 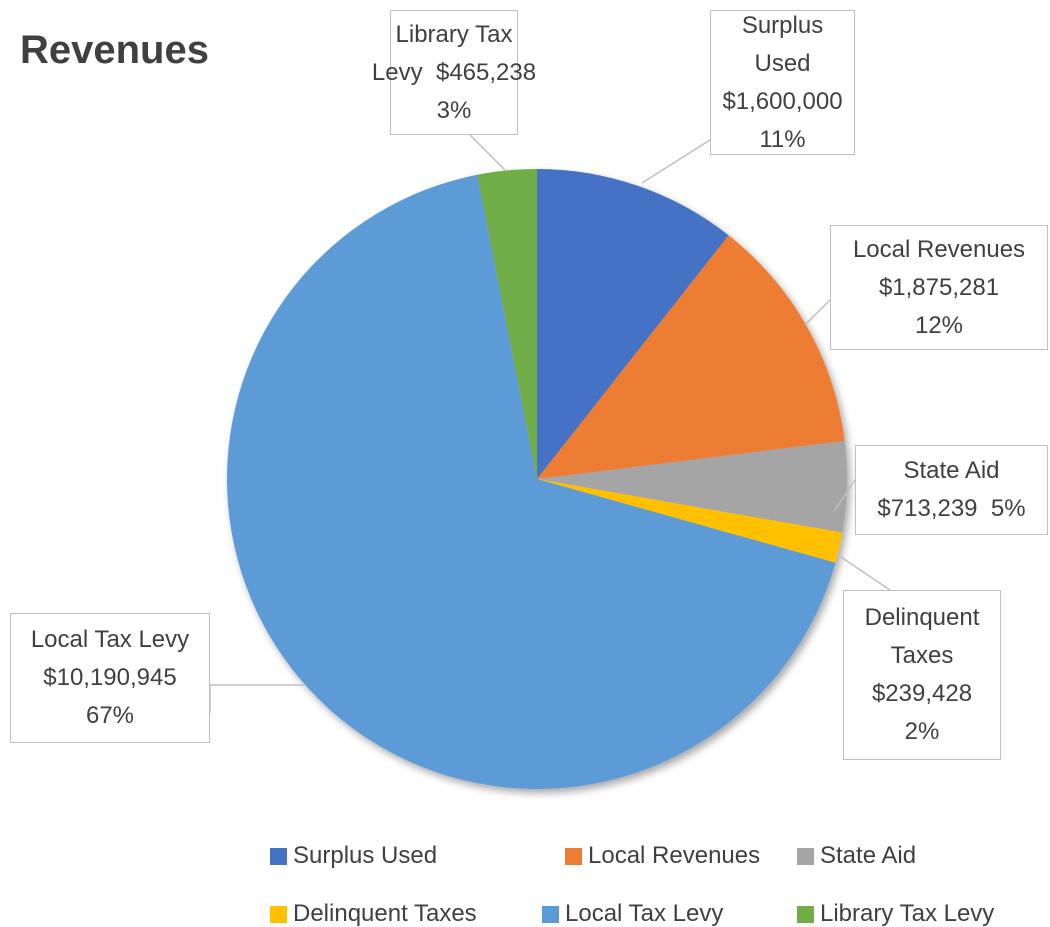 What do you see at coordinates (939, 249) in the screenshot?
I see `label-category: Local Revenues` at bounding box center [939, 249].